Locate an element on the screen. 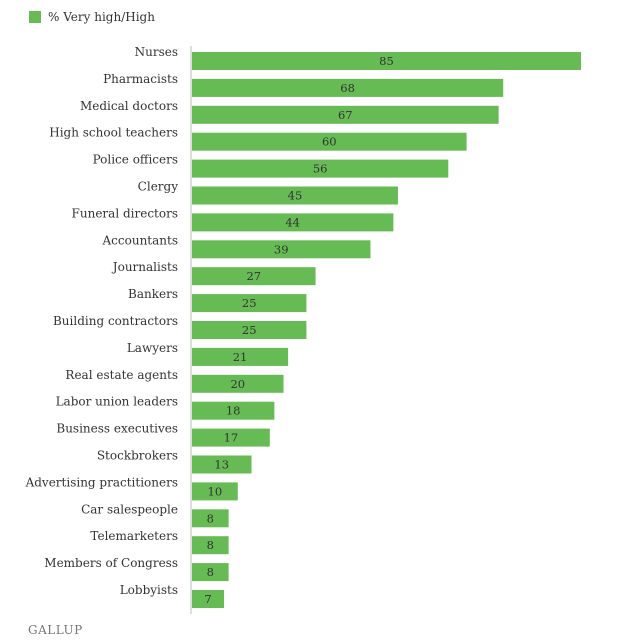 This screenshot has height=640, width=640. category-label: Police officers is located at coordinates (135, 160).